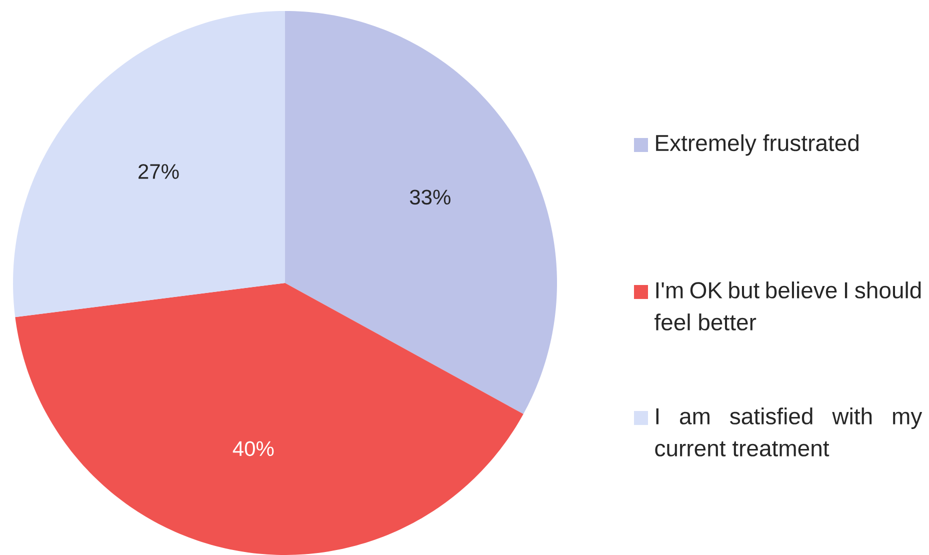 The height and width of the screenshot is (555, 929). I want to click on legend-label: Extremely frustrated, so click(757, 145).